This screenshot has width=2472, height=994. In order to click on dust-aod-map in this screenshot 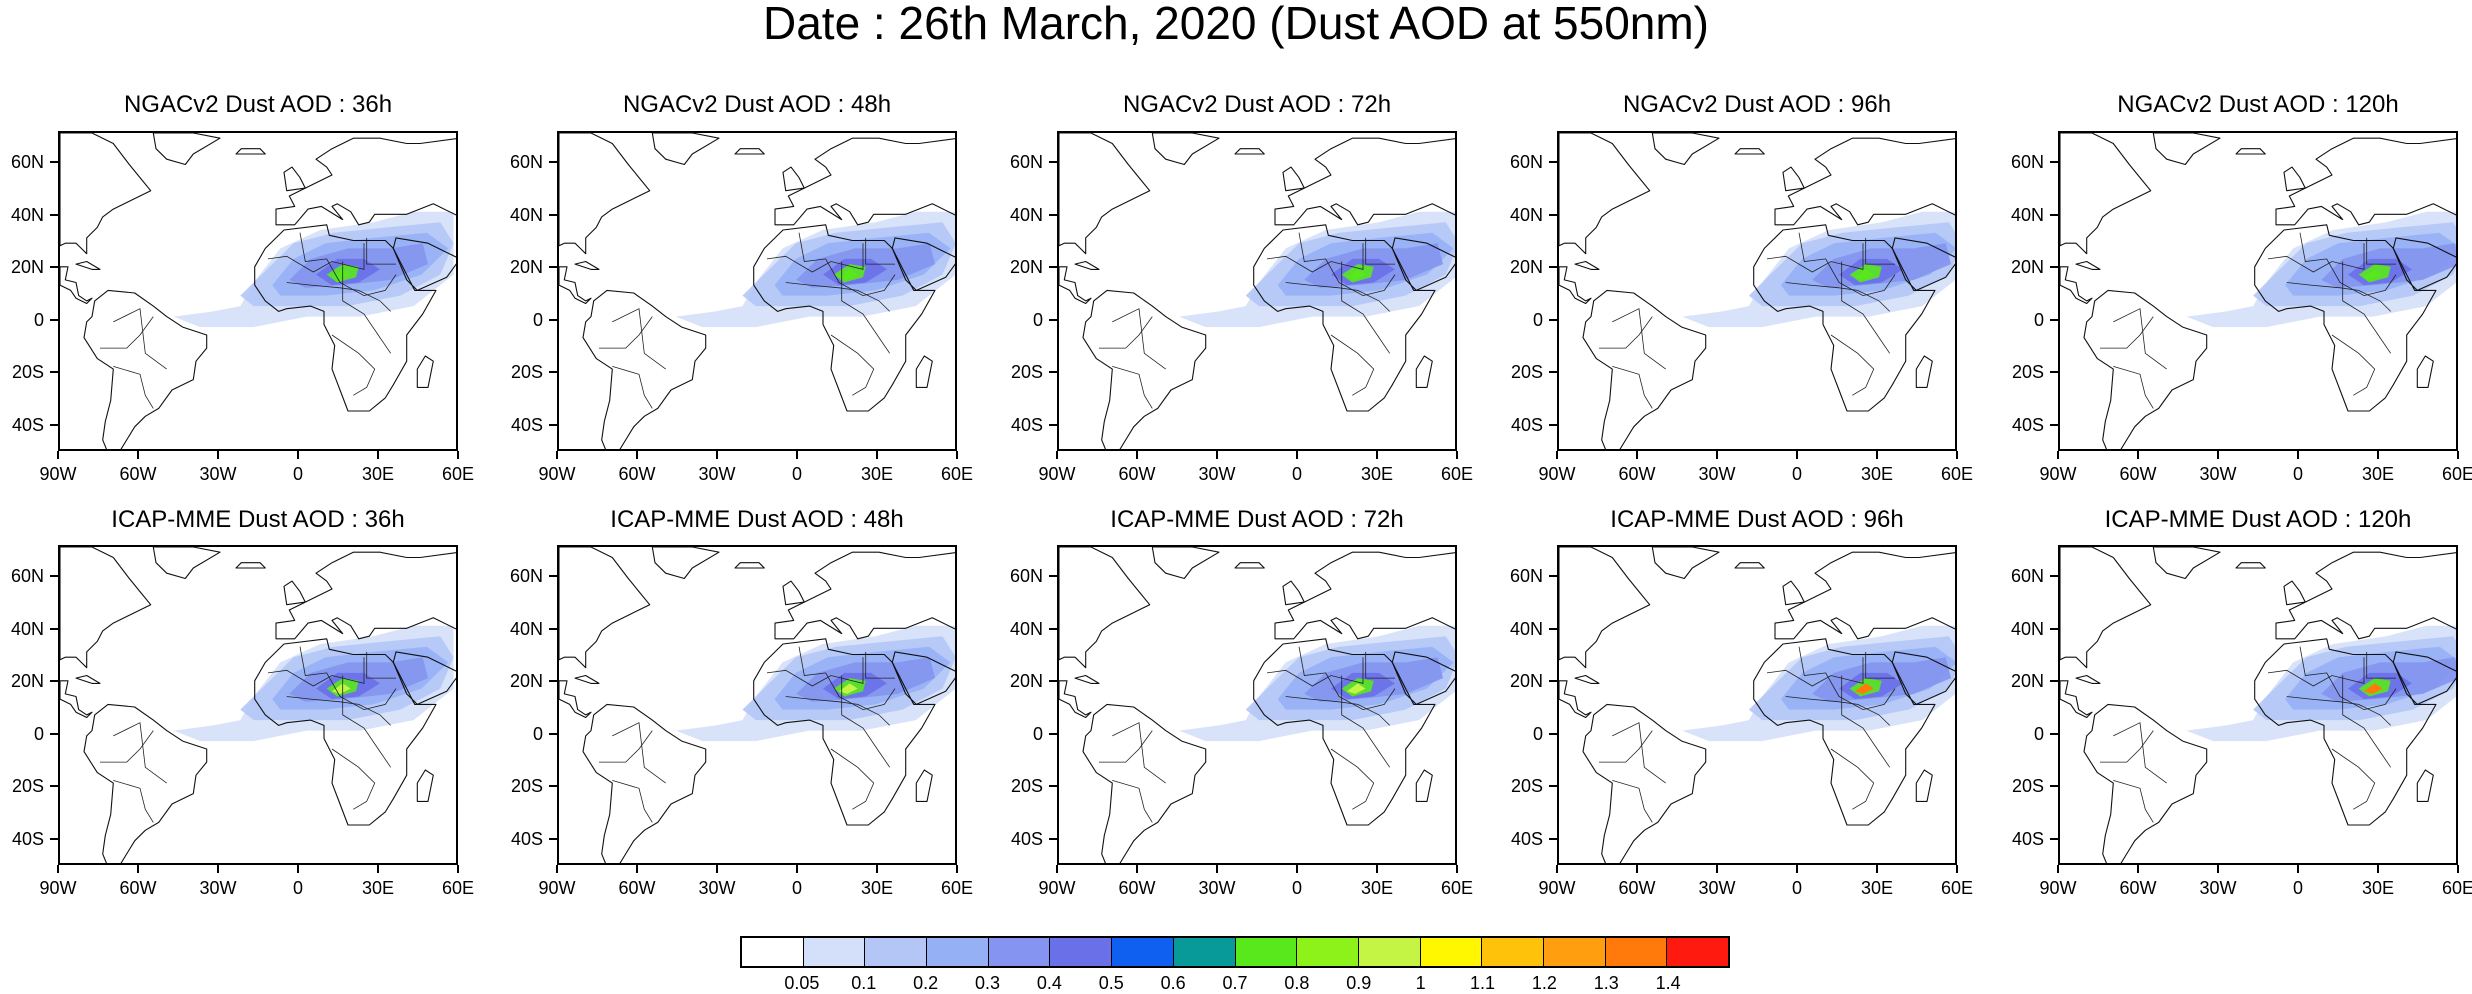, I will do `click(1257, 705)`.